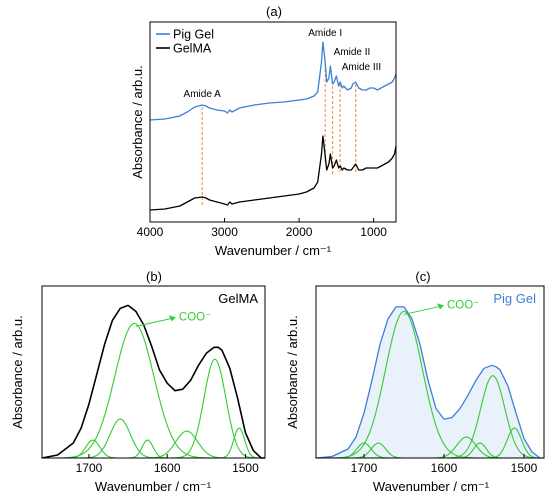  What do you see at coordinates (283, 64) in the screenshot?
I see `panel-a-annotations: Amide A Amide I Amide II Amide III` at bounding box center [283, 64].